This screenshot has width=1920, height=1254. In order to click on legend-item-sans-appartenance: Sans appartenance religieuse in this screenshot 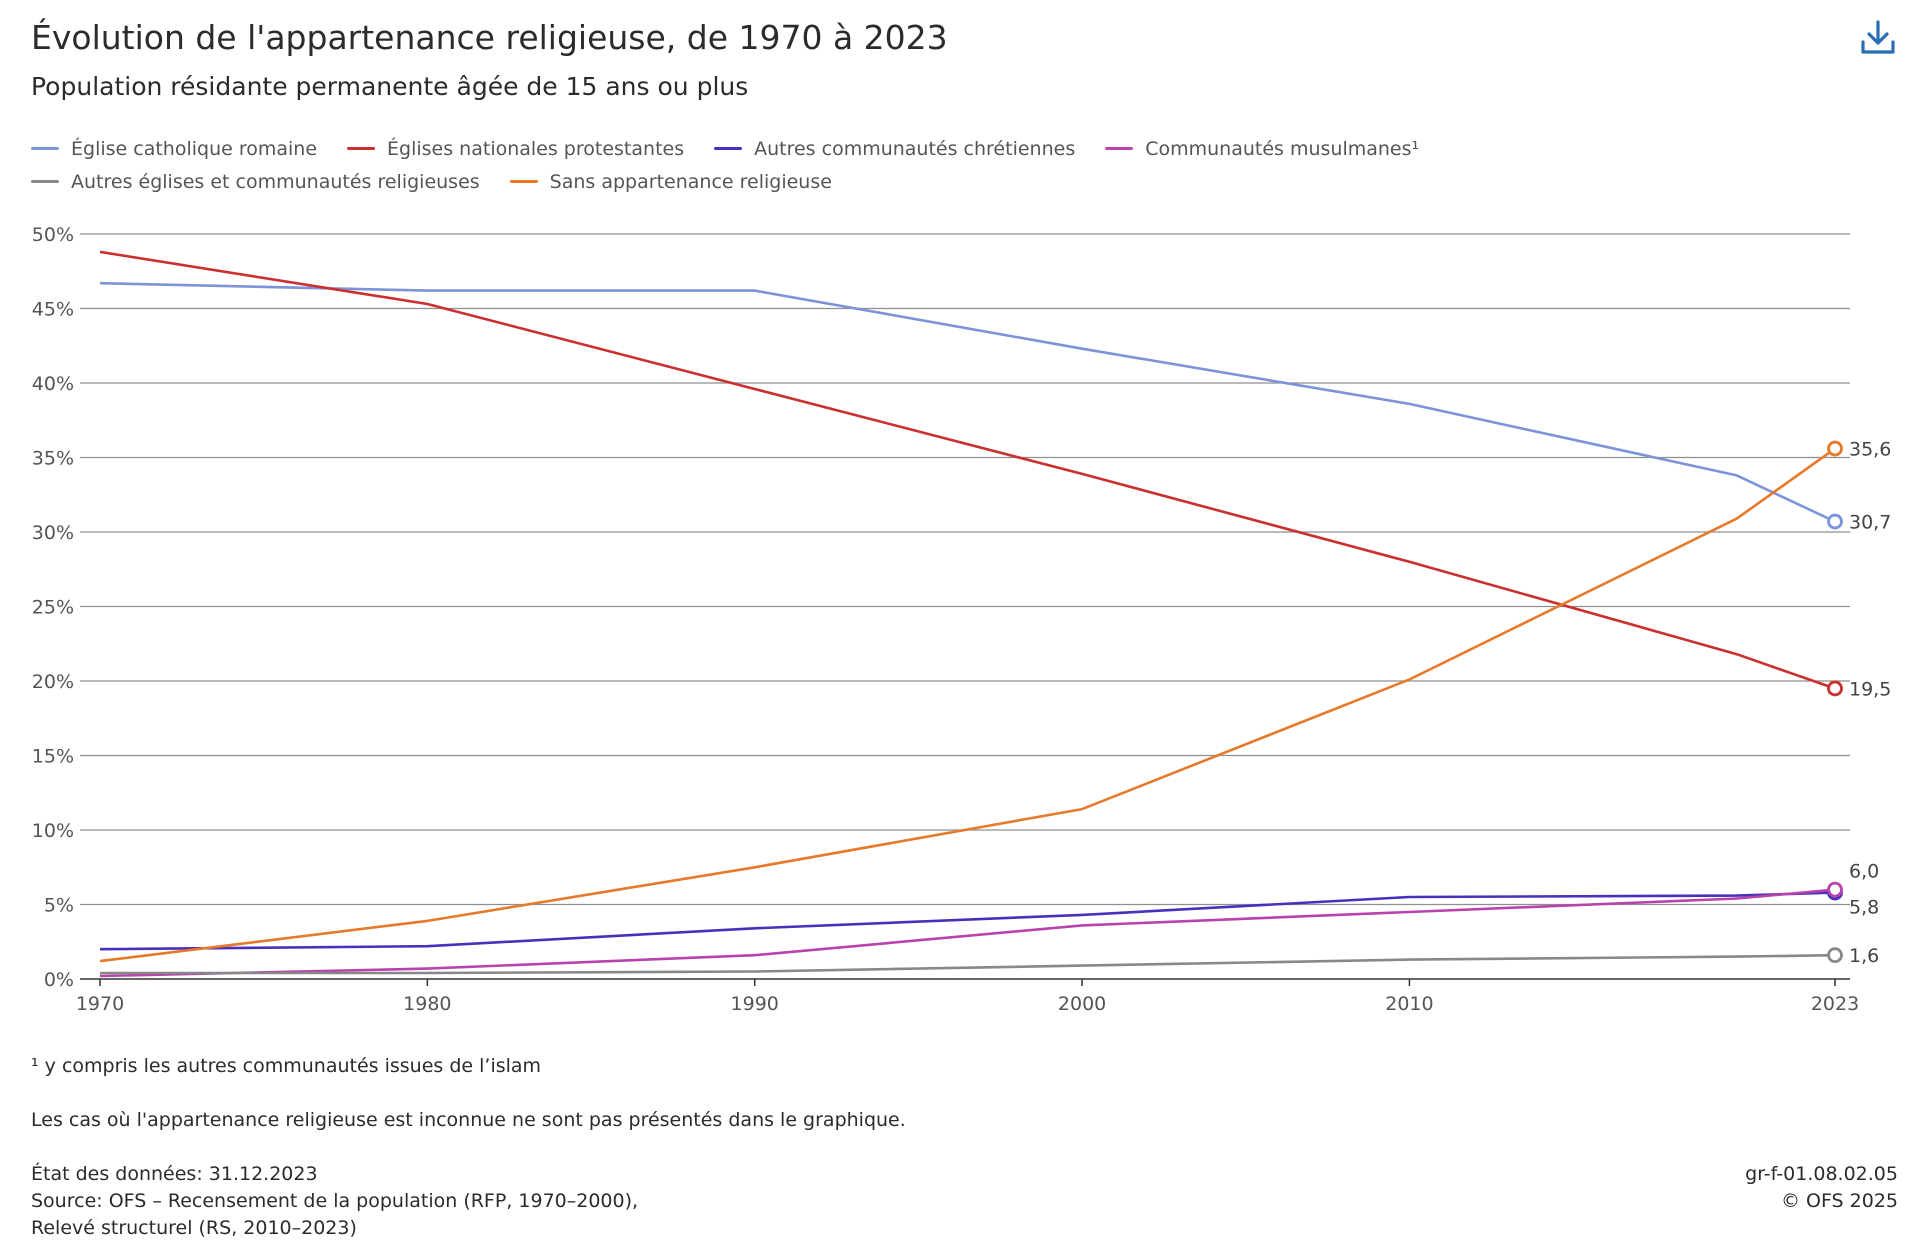, I will do `click(670, 181)`.